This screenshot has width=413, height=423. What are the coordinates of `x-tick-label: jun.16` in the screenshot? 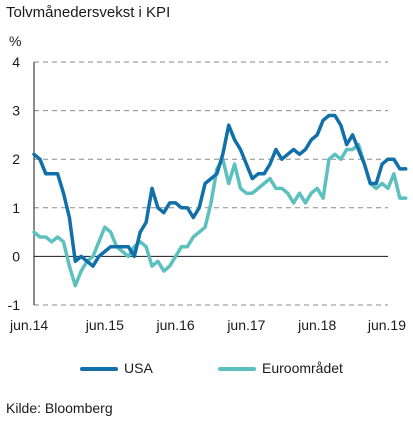 It's located at (175, 325).